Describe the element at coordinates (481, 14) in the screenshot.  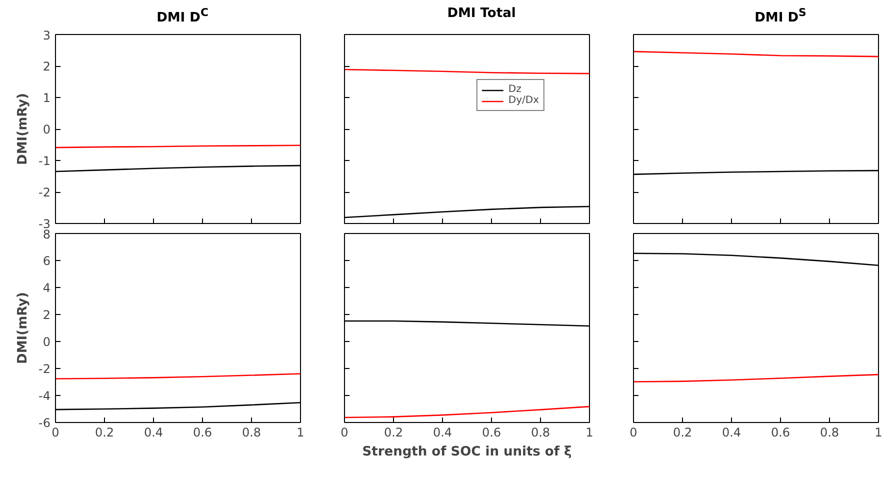
I see `chart-title: DMI Total` at that location.